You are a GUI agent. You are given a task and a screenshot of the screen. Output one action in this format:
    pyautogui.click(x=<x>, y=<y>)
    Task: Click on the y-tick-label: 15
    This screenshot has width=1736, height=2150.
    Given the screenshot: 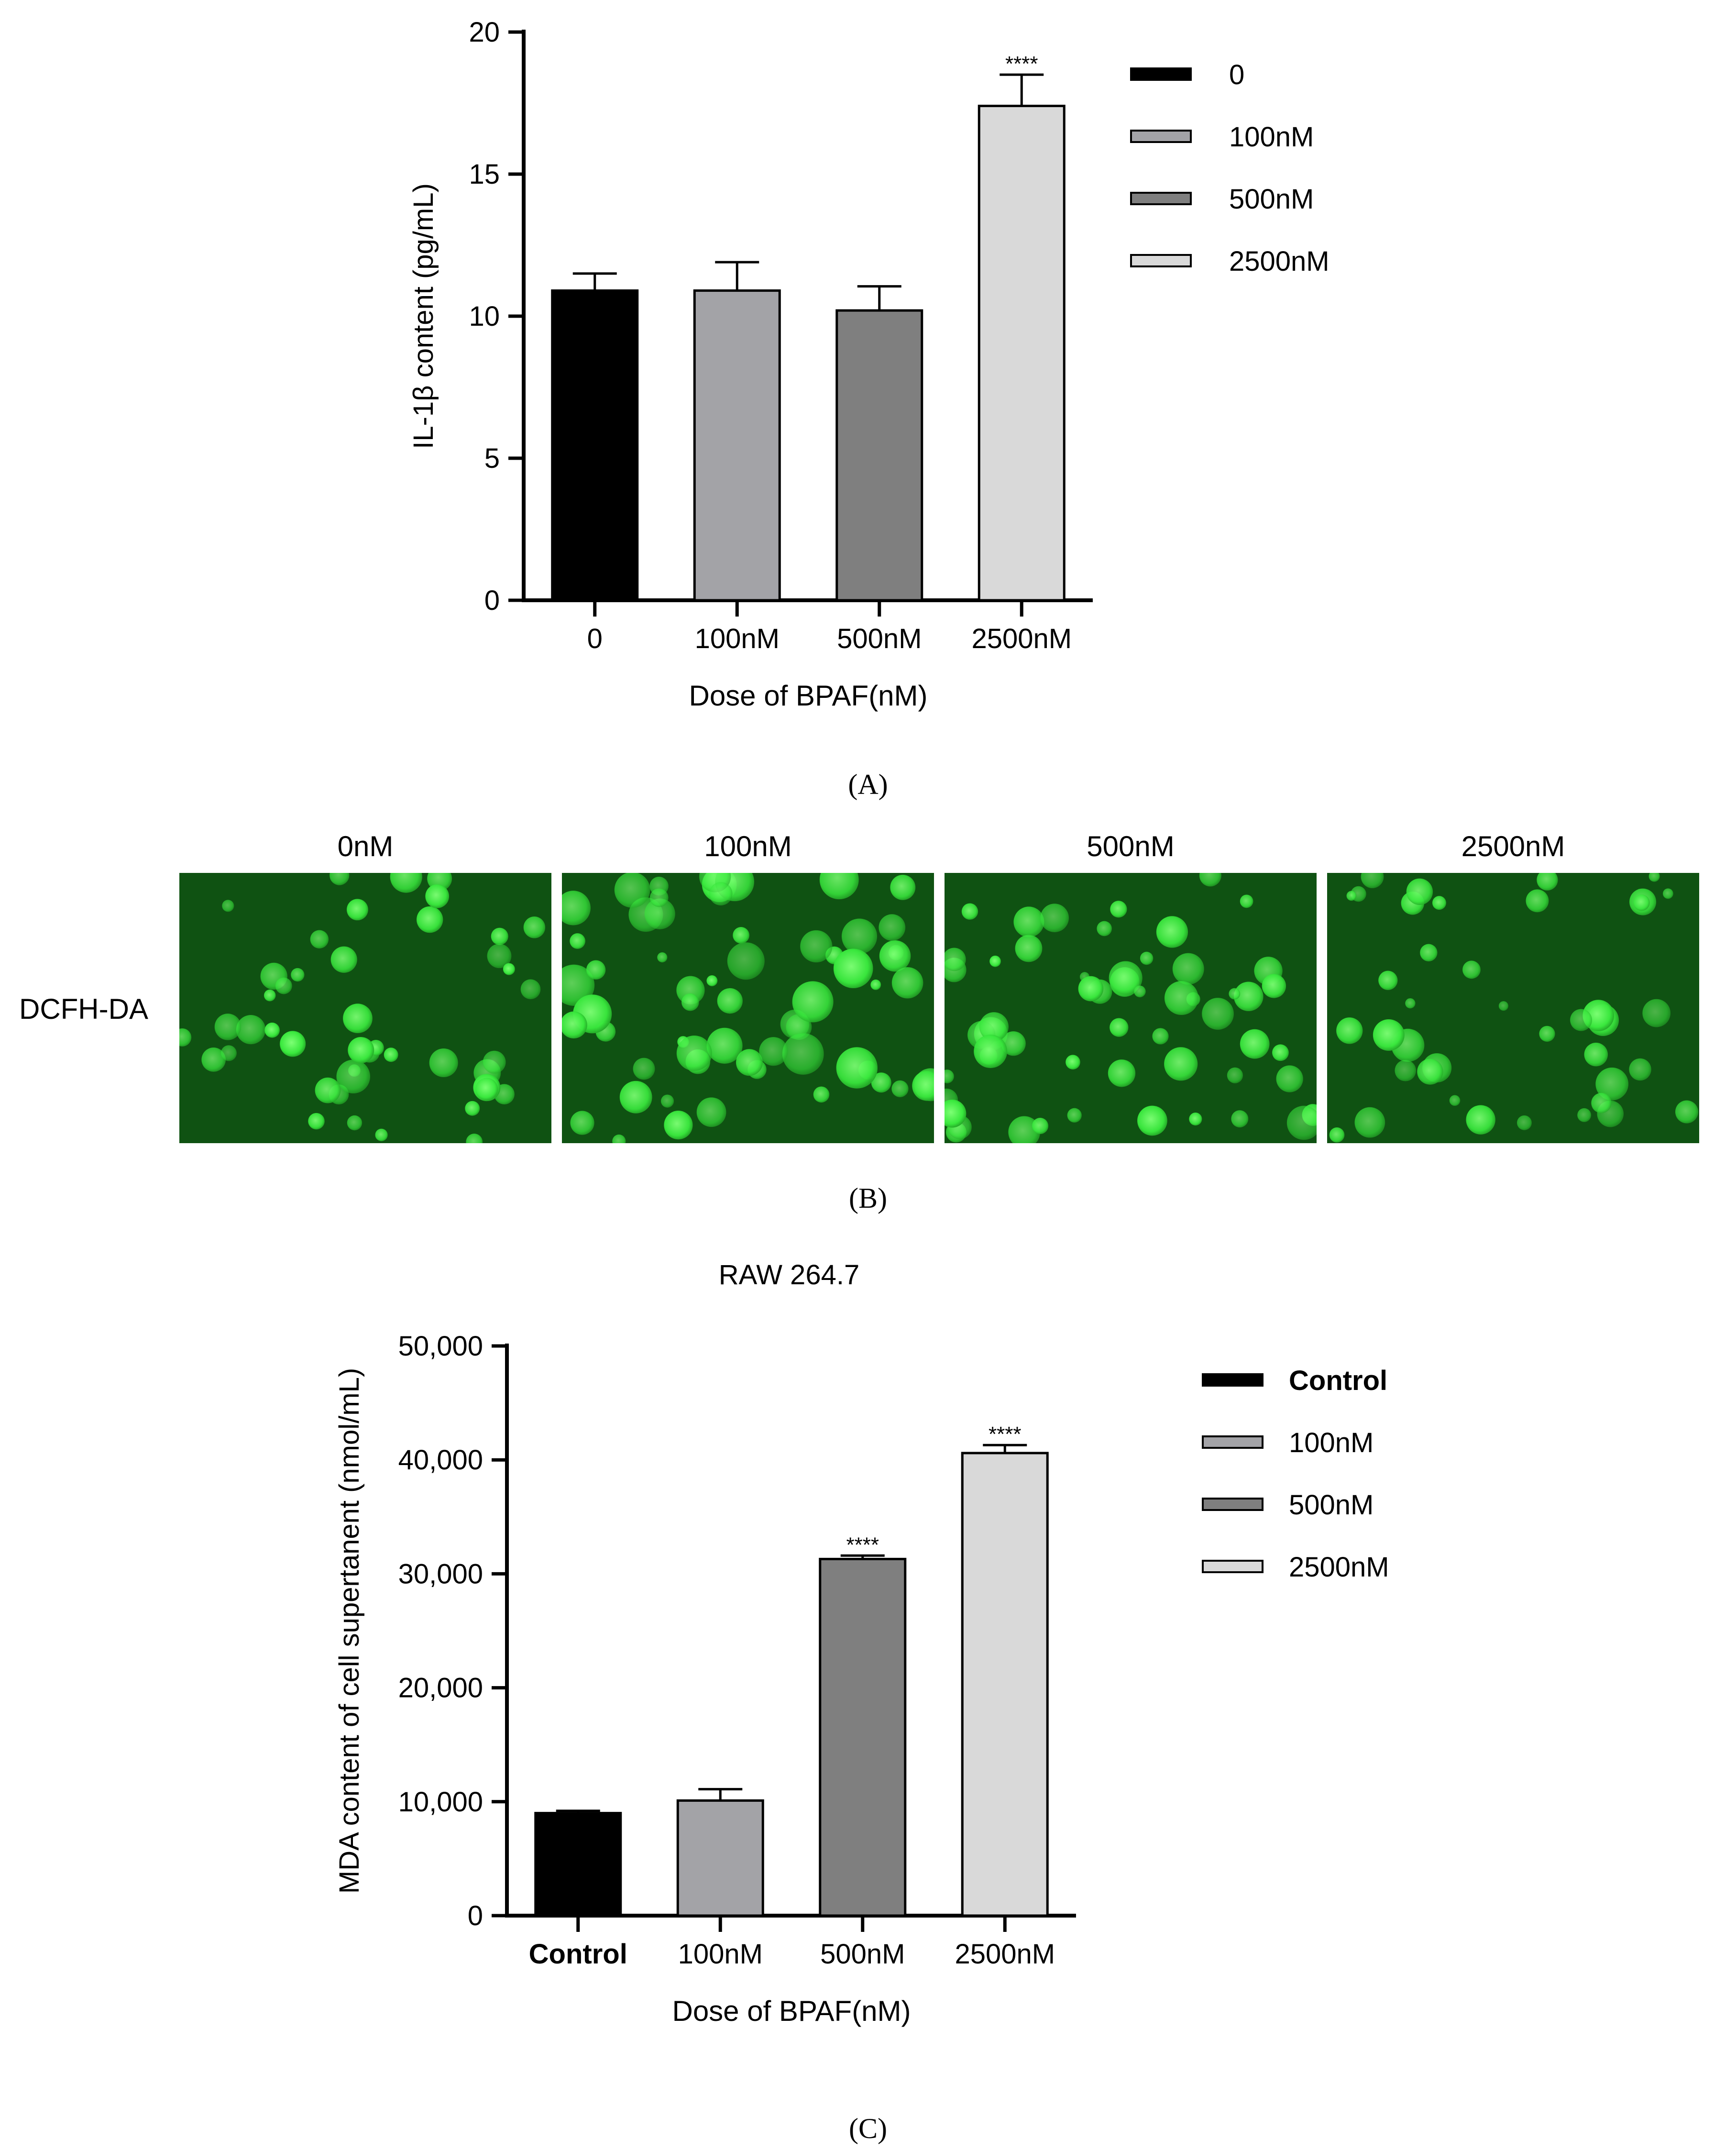 What is the action you would take?
    pyautogui.click(x=484, y=174)
    